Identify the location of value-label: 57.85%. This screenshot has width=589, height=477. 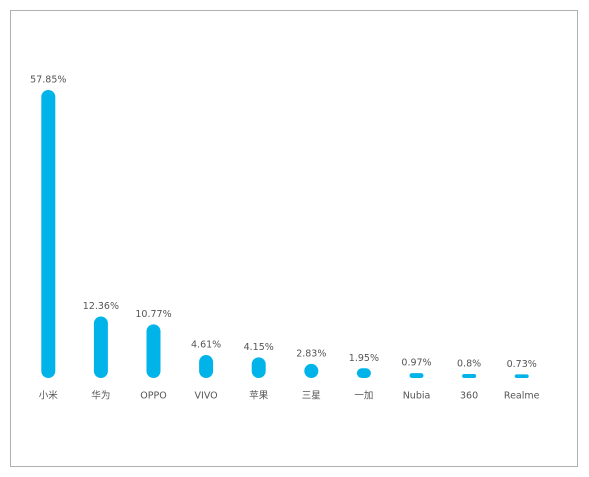
(48, 80).